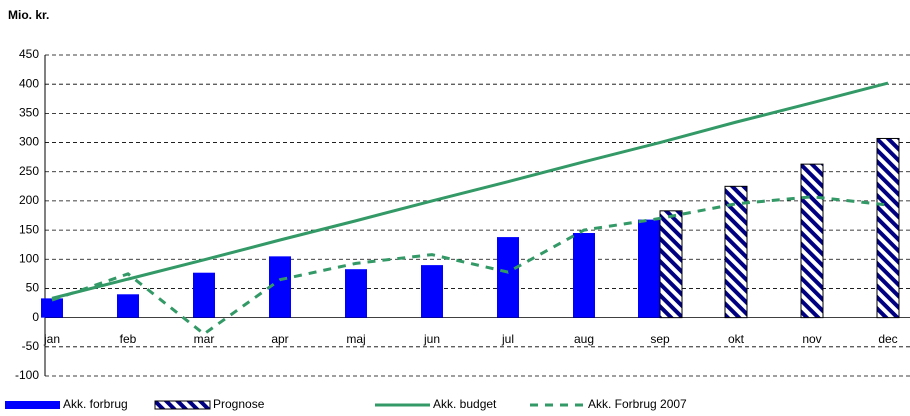 This screenshot has width=910, height=416. Describe the element at coordinates (29, 83) in the screenshot. I see `y-tick-label: 400` at that location.